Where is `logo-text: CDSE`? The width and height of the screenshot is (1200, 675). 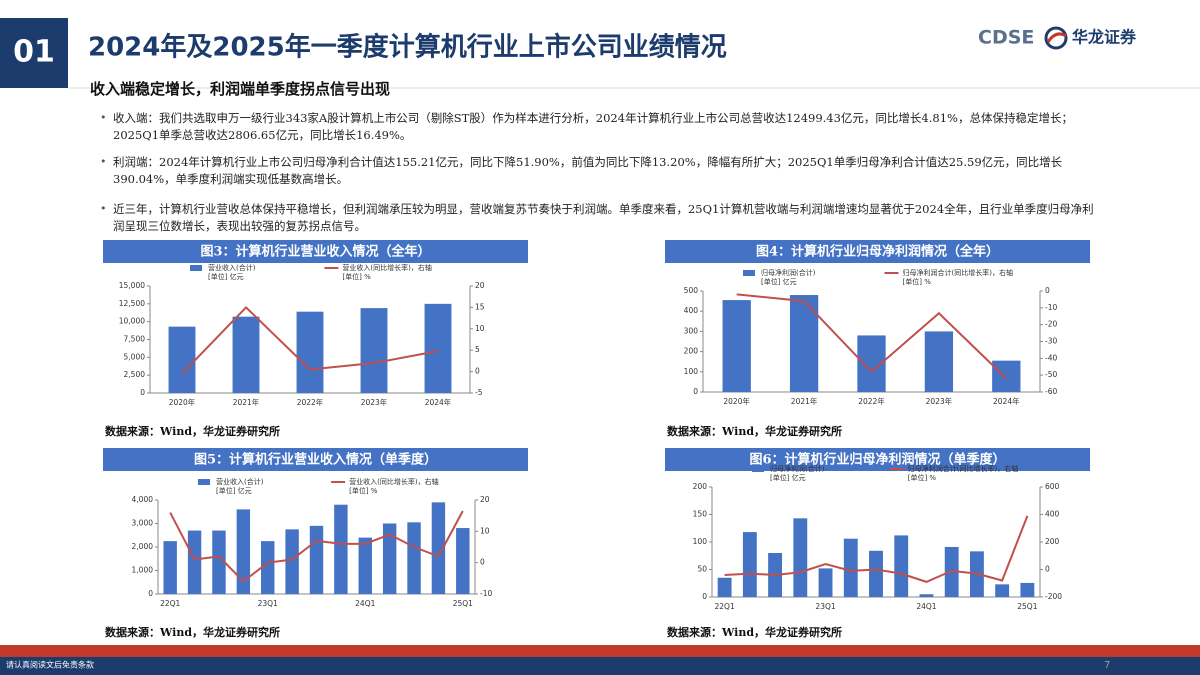 logo-text: CDSE is located at coordinates (1006, 38).